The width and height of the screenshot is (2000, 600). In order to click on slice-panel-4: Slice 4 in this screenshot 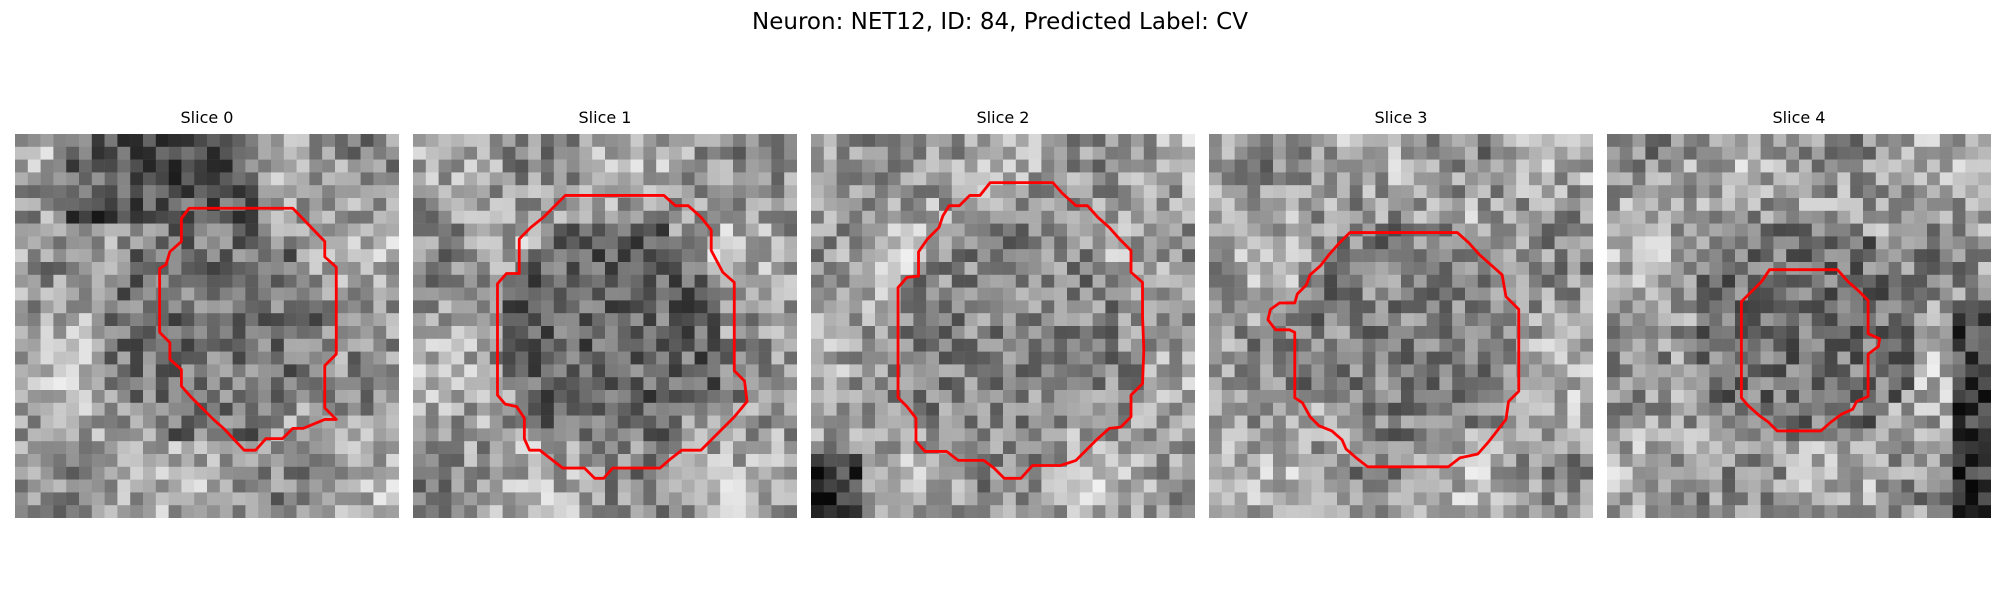, I will do `click(1799, 313)`.